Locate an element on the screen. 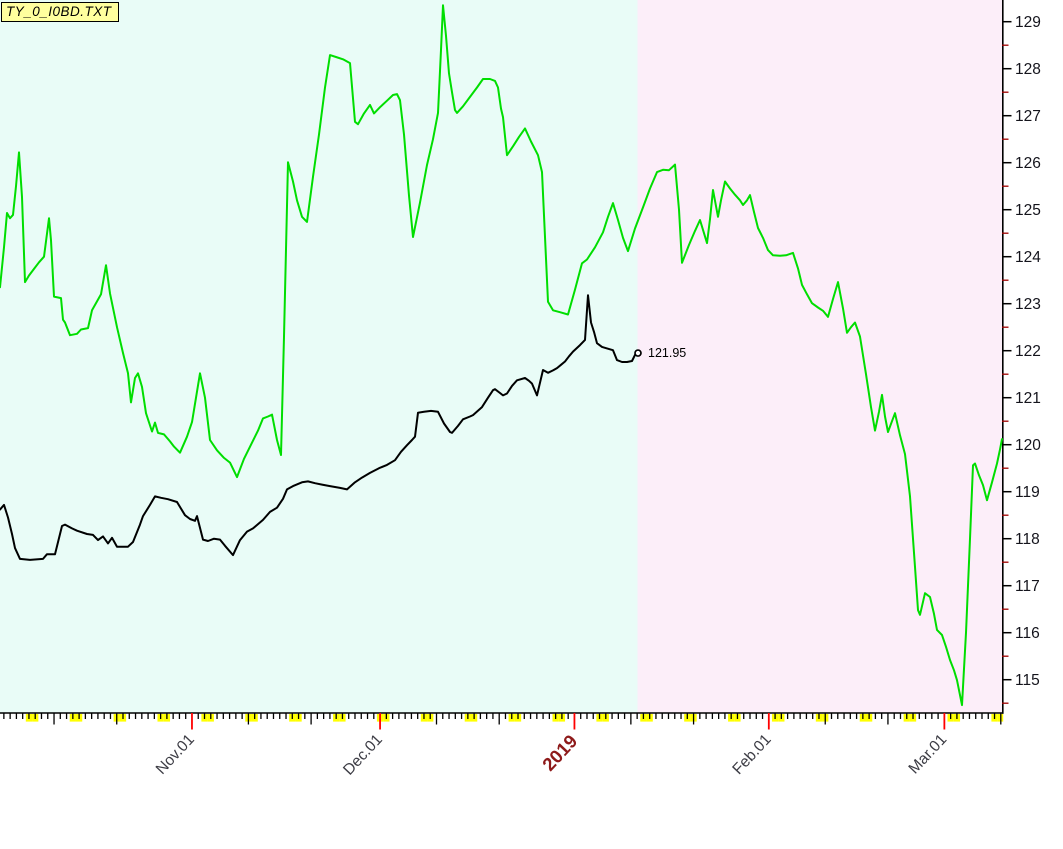 The height and width of the screenshot is (849, 1063). y-axis-label: 122 is located at coordinates (1028, 351).